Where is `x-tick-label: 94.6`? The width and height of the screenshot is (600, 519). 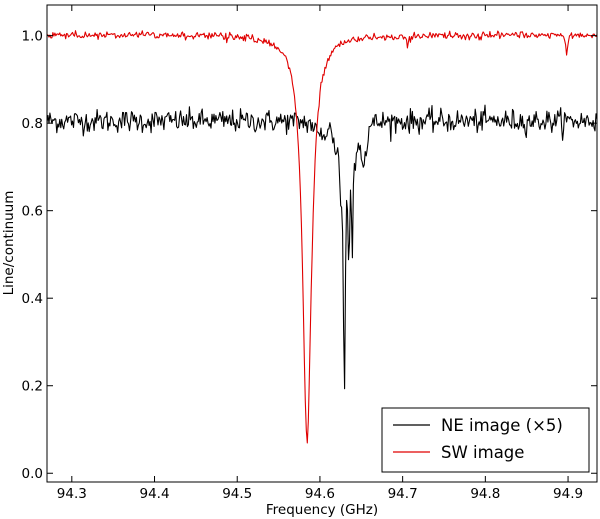
x-tick-label: 94.6 is located at coordinates (320, 494).